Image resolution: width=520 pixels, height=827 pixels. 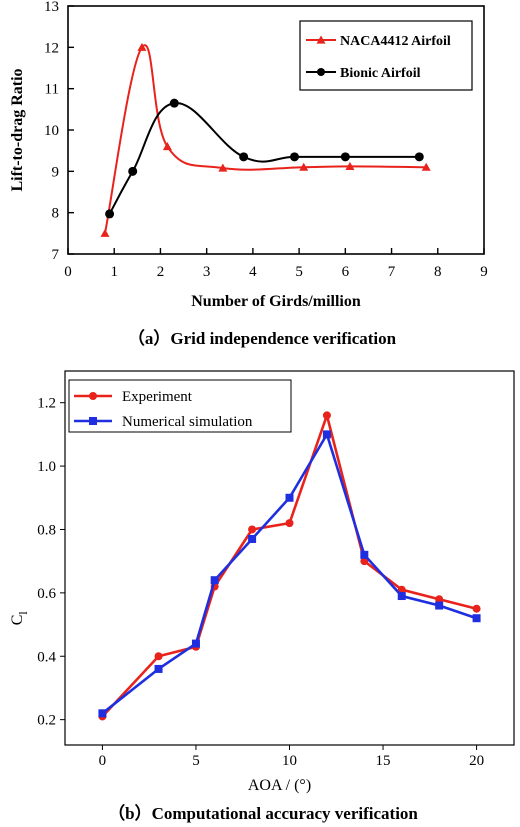 I want to click on chart-b-y-axis-label-main: C, so click(x=17, y=620).